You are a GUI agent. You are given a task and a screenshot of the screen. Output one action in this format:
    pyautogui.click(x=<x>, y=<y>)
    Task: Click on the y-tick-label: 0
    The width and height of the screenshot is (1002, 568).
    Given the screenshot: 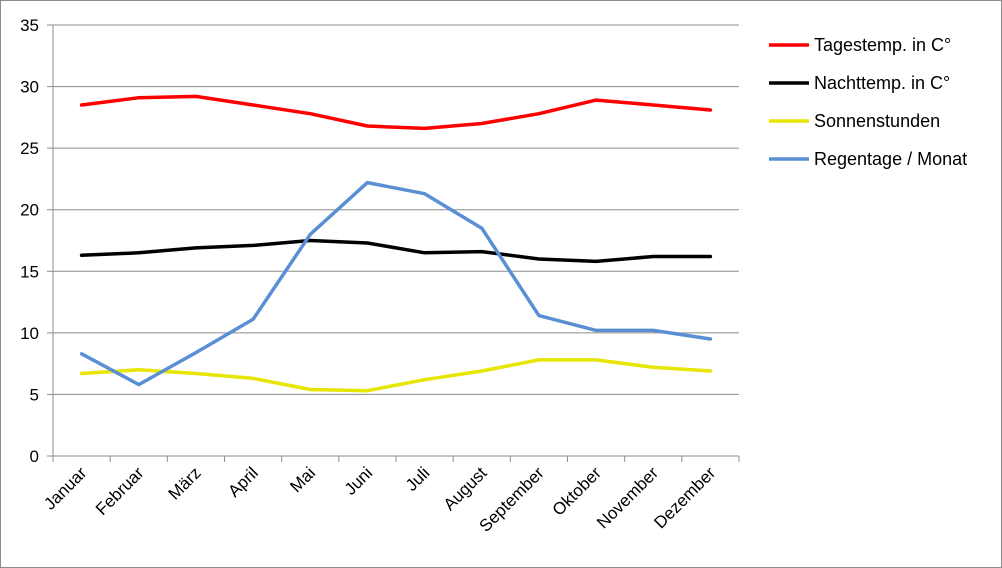 What is the action you would take?
    pyautogui.click(x=34, y=456)
    